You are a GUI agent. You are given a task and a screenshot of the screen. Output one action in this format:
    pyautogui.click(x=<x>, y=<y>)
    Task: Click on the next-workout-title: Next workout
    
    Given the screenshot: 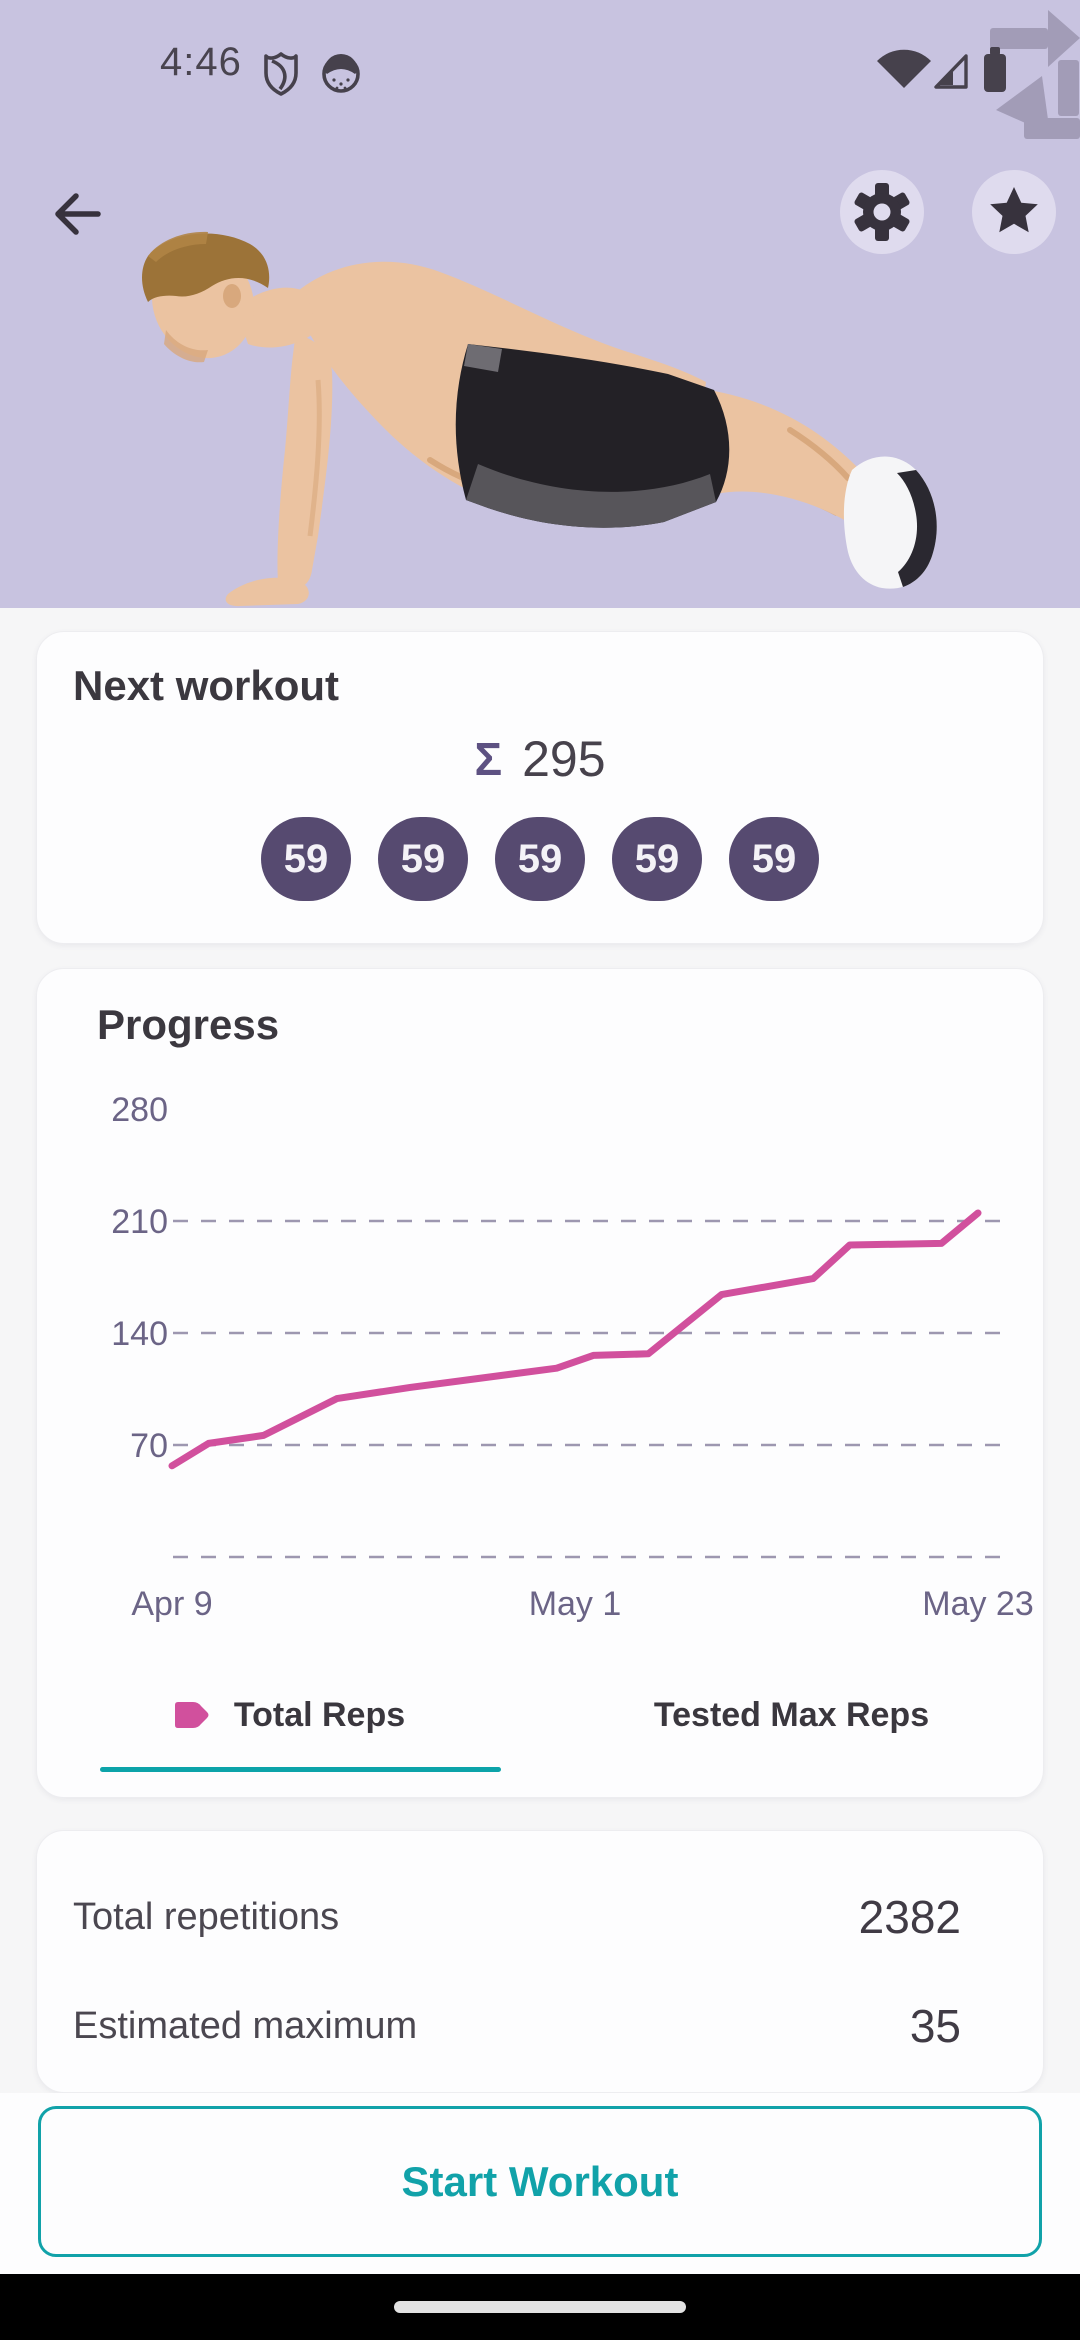 What is the action you would take?
    pyautogui.click(x=206, y=685)
    